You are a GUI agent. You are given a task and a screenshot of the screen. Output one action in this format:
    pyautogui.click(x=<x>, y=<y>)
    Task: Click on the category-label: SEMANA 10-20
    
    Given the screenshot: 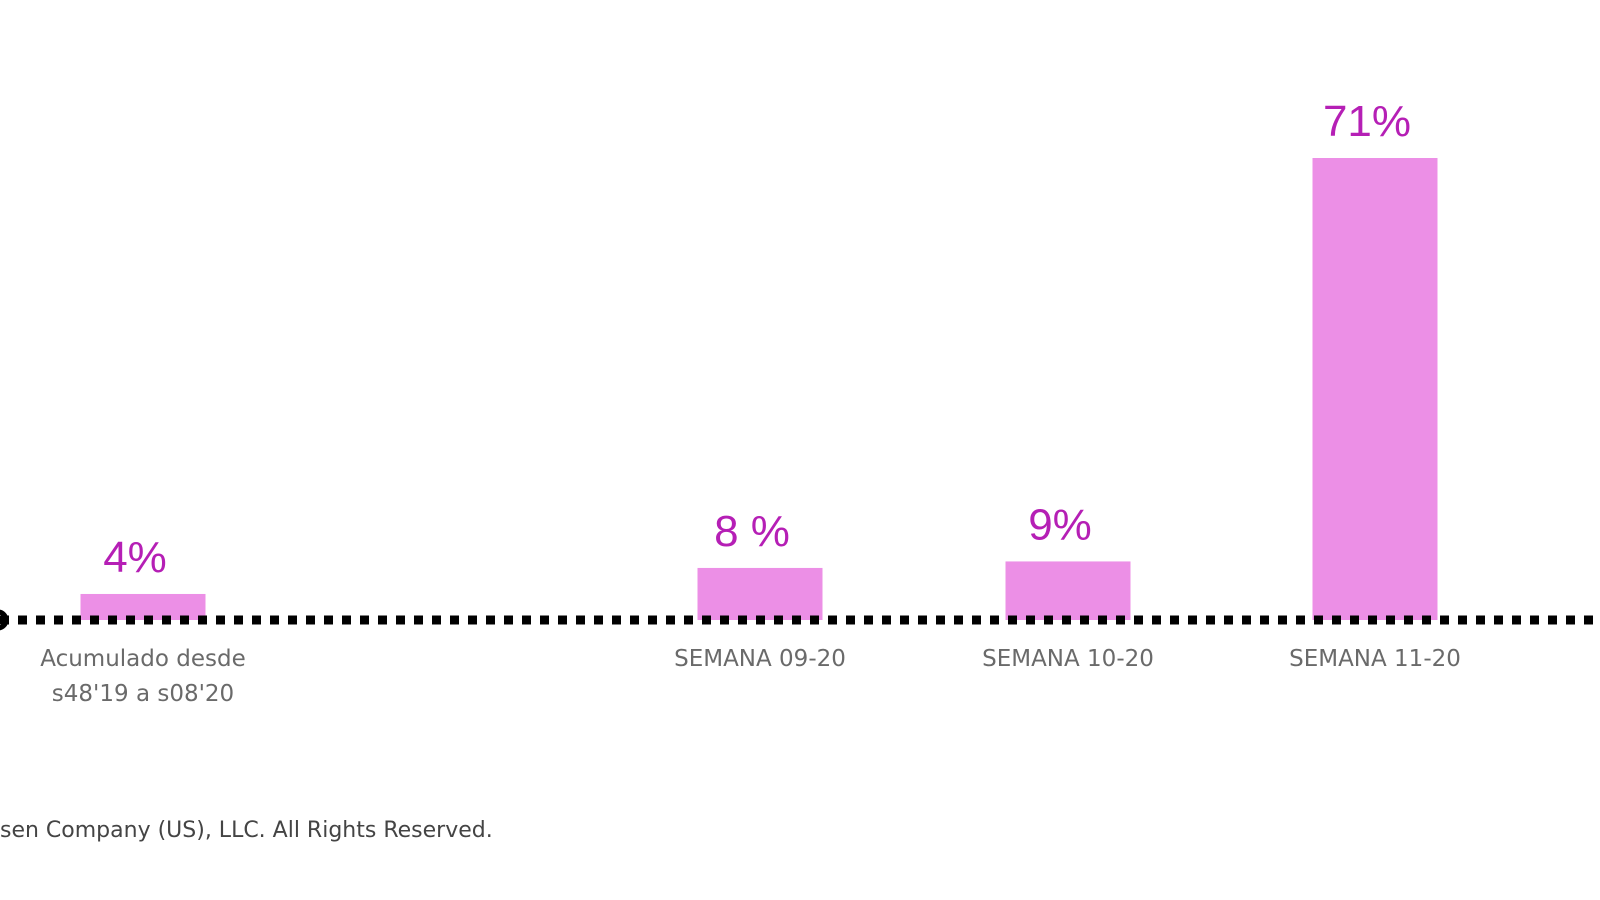 What is the action you would take?
    pyautogui.click(x=1068, y=659)
    